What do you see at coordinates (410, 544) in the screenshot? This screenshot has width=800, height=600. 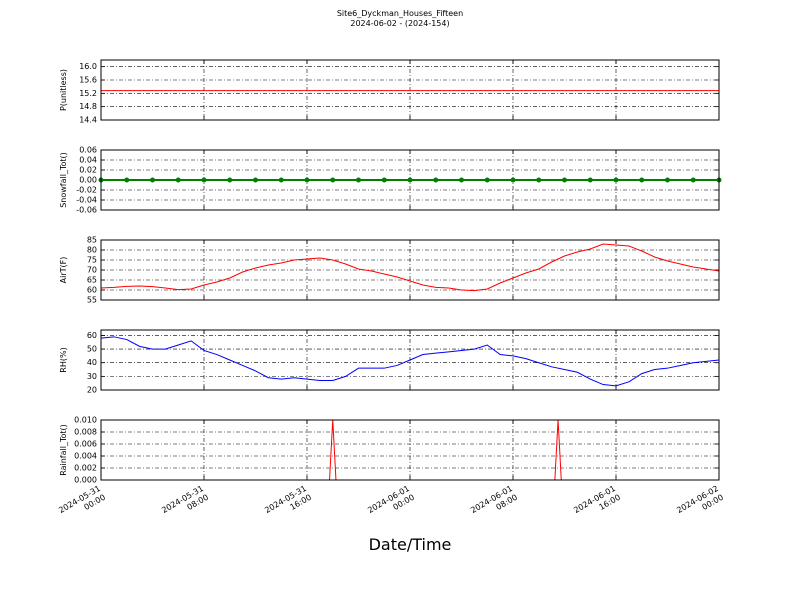 I see `x-axis-label: Date/Time` at bounding box center [410, 544].